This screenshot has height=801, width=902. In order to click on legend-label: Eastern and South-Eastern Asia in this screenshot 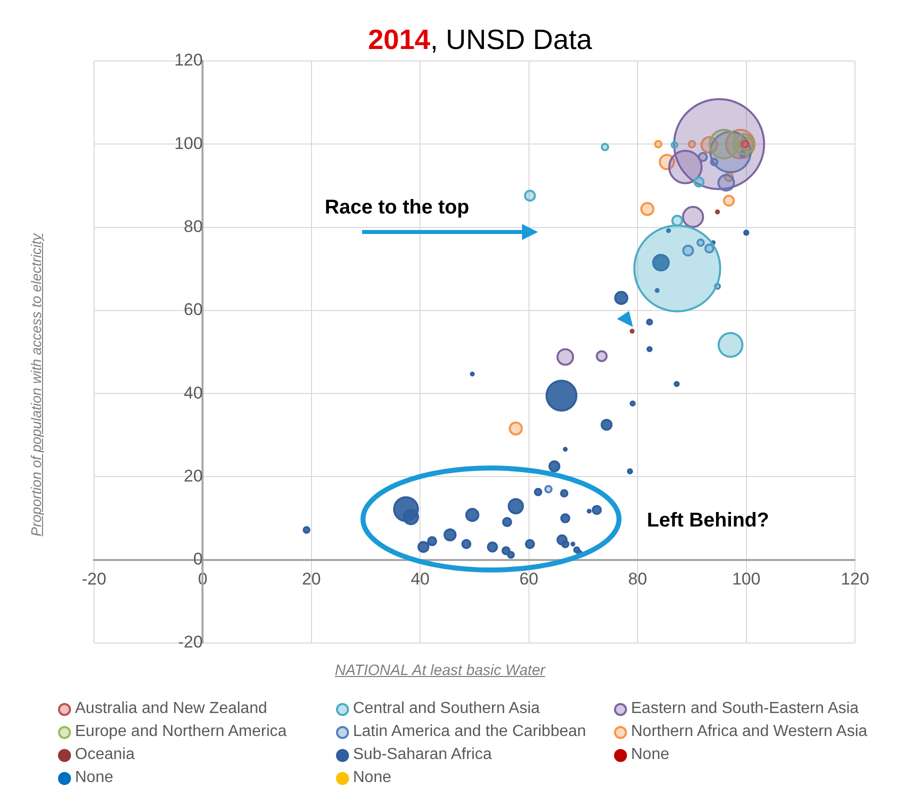, I will do `click(745, 709)`.